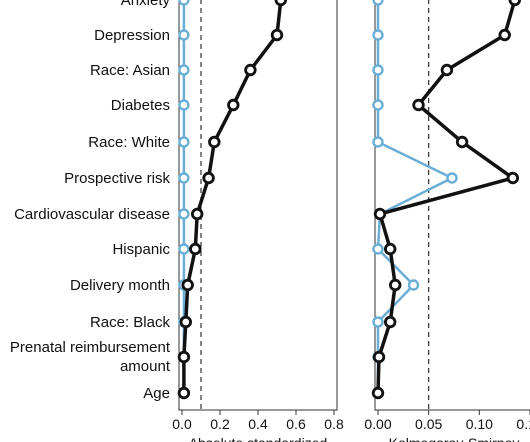 This screenshot has height=442, width=530. Describe the element at coordinates (141, 249) in the screenshot. I see `row-label: Hispanic` at that location.